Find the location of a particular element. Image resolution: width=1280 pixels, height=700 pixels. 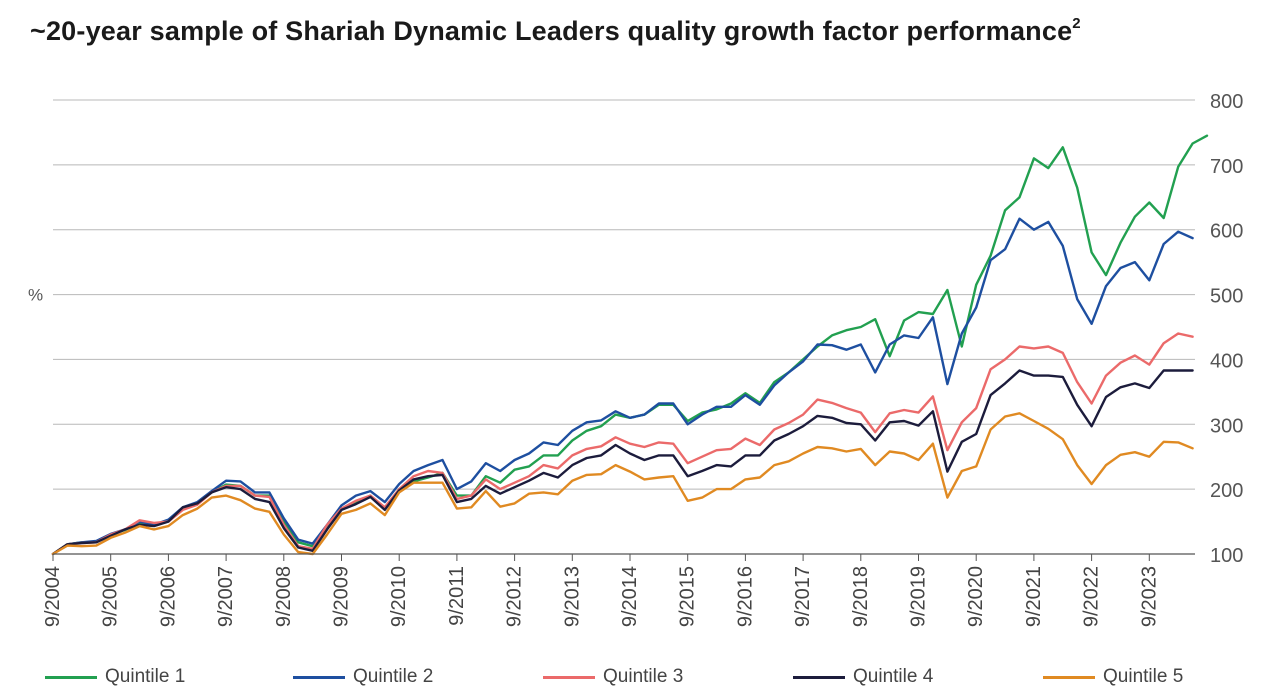

x-tick-label: 9/2023 is located at coordinates (1149, 596).